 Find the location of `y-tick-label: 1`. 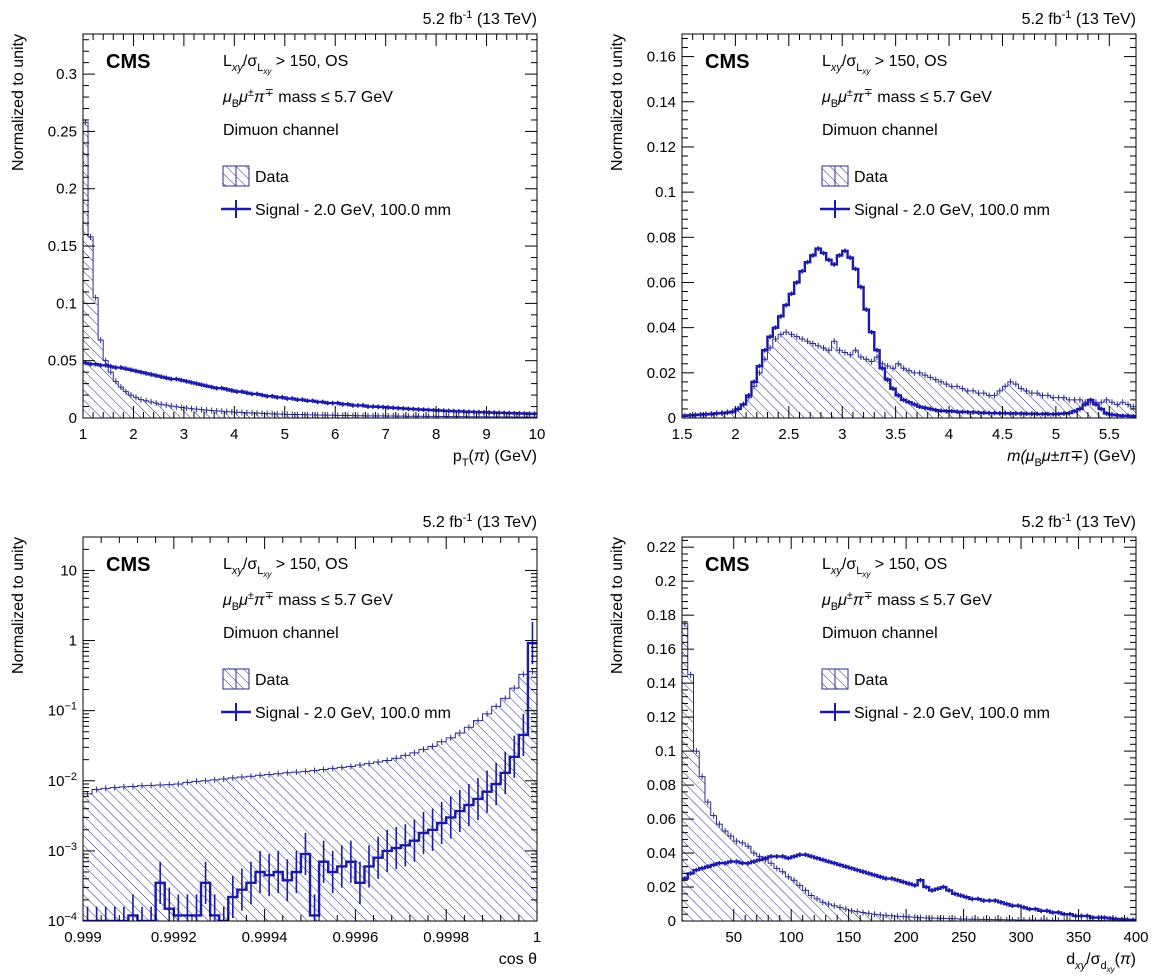

y-tick-label: 1 is located at coordinates (73, 641).